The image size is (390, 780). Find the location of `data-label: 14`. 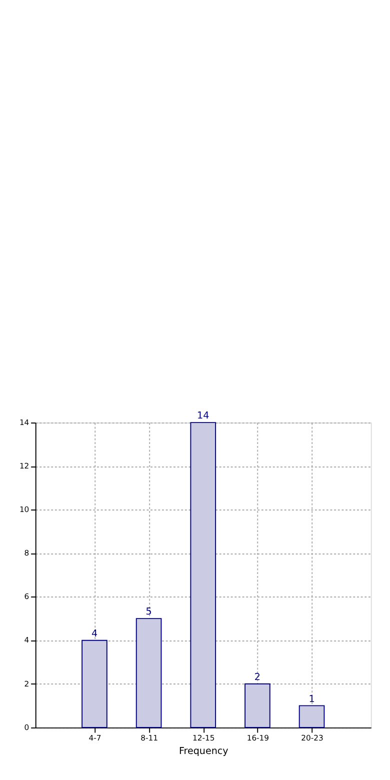

data-label: 14 is located at coordinates (203, 416).